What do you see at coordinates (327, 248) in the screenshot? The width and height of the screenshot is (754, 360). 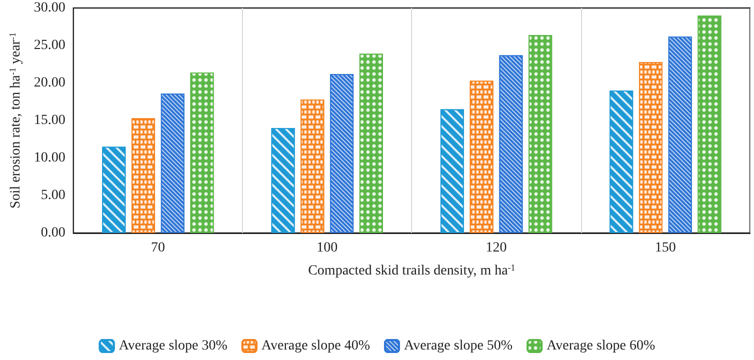 I see `x-tick-label: 100` at bounding box center [327, 248].